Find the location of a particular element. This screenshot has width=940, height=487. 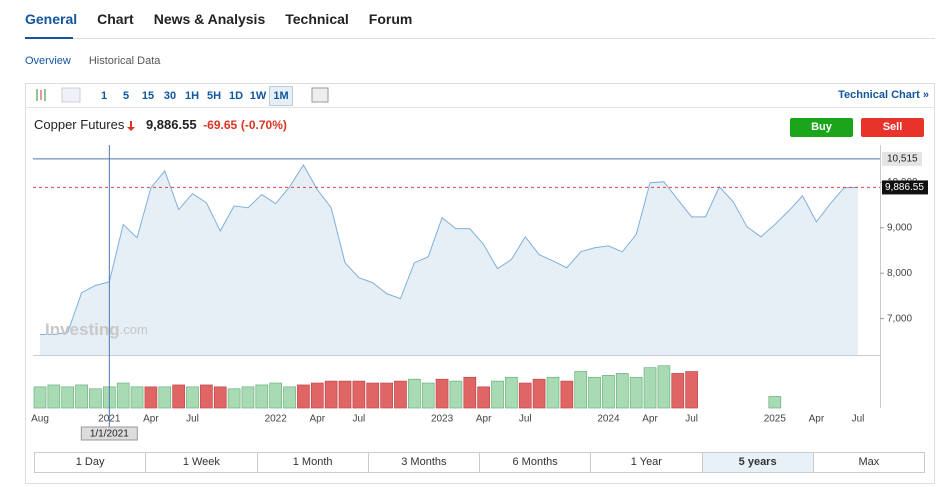

interval: 1D is located at coordinates (236, 96).